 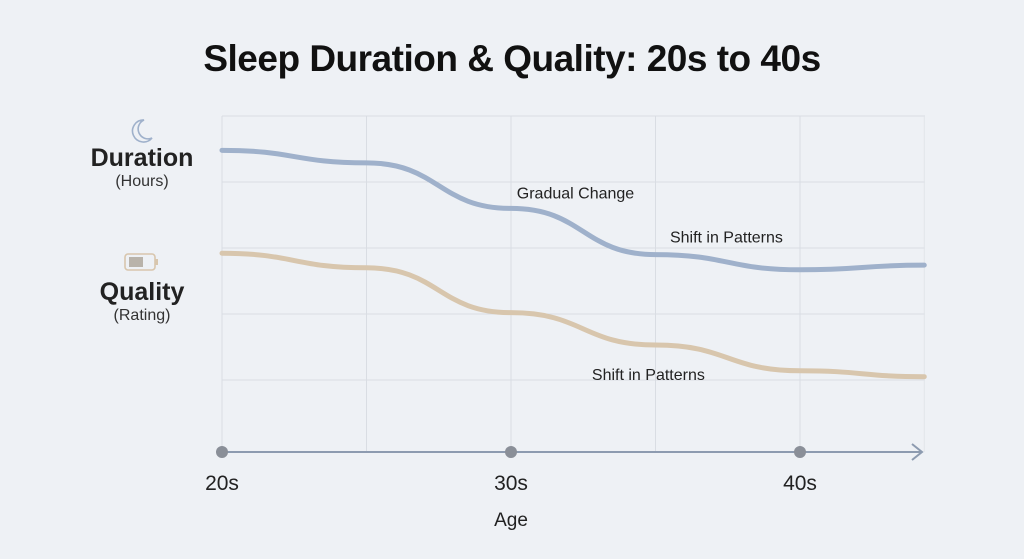 I want to click on quality-legend: Quality (Rating), so click(x=142, y=288).